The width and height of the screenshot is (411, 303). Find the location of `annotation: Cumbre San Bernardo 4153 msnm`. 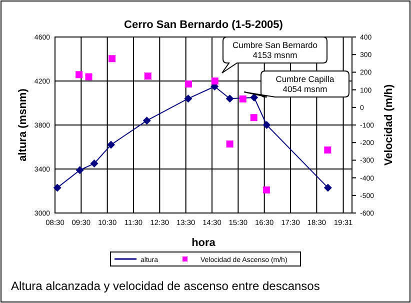

annotation: Cumbre San Bernardo 4153 msnm is located at coordinates (275, 50).